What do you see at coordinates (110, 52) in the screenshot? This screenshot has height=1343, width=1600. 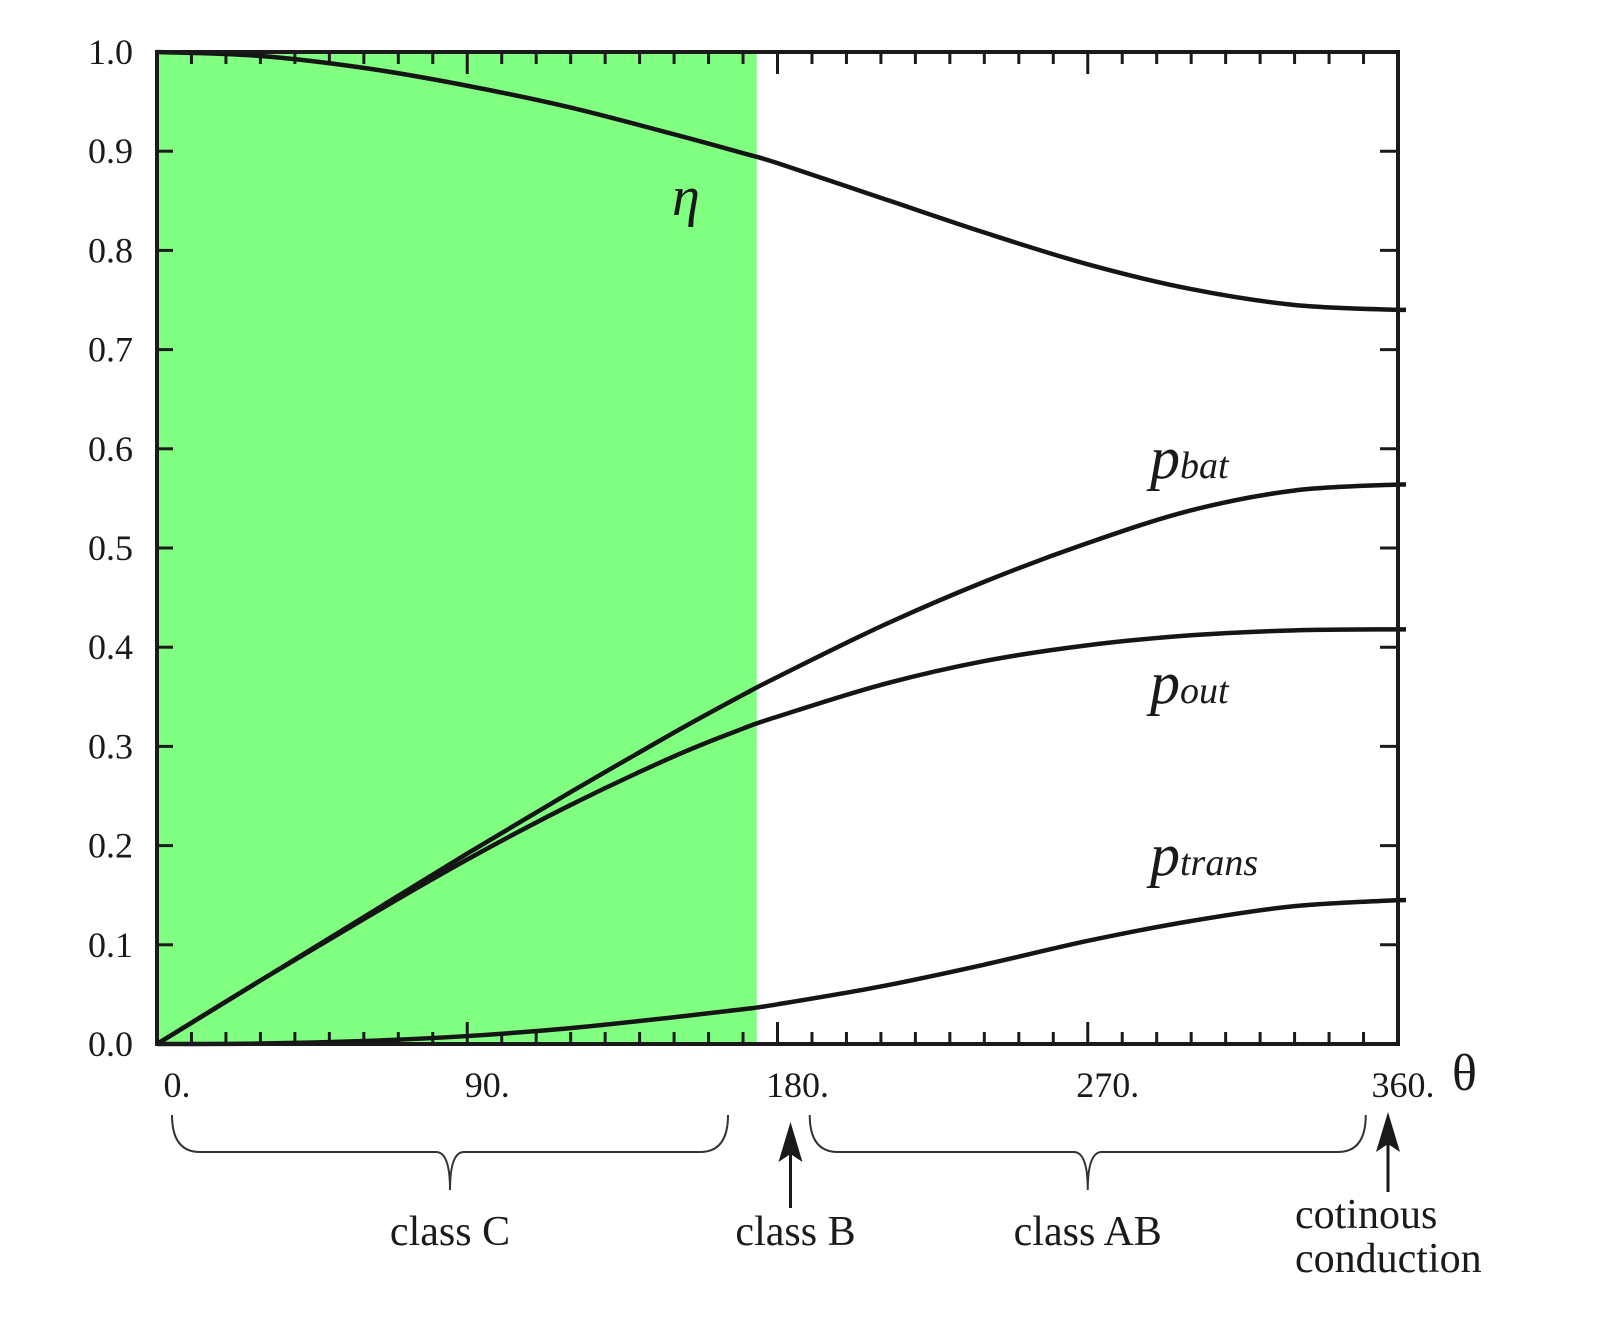 I see `y-tick-label: 1.0` at bounding box center [110, 52].